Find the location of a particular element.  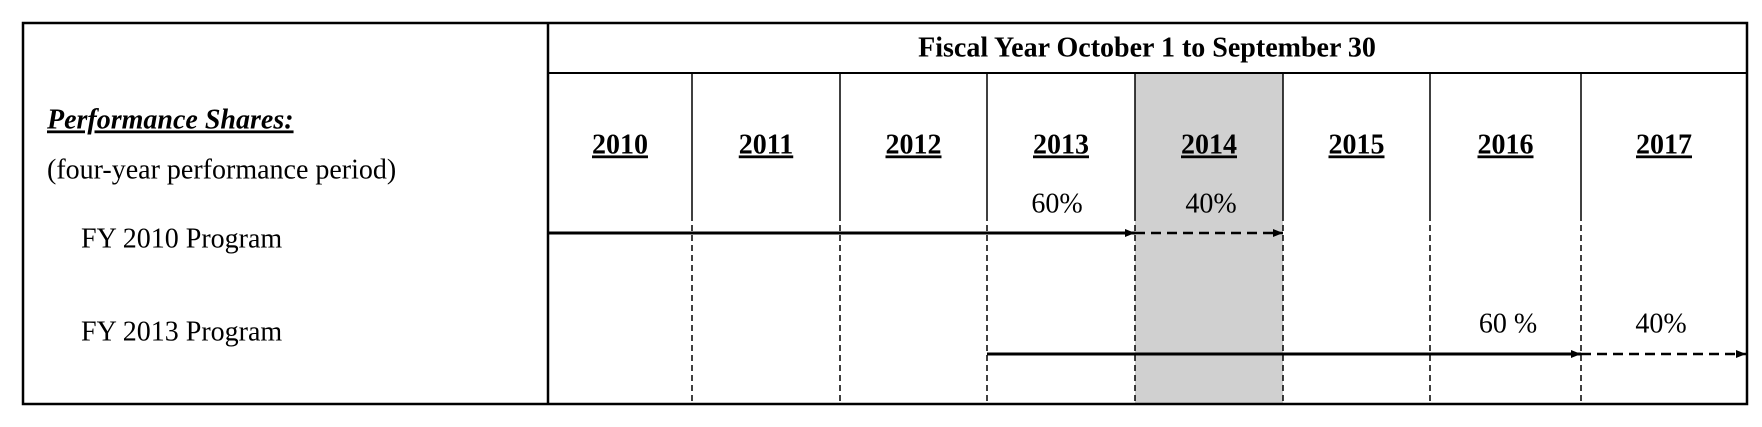

year-label: 2016 is located at coordinates (1506, 144).